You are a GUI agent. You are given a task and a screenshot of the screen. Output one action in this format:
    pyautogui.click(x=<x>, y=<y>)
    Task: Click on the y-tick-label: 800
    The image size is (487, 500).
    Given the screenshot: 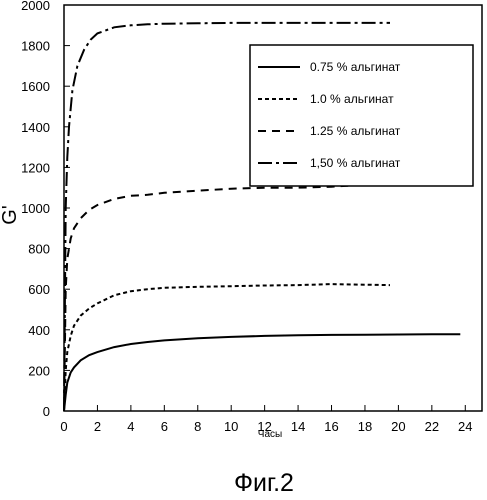 What is the action you would take?
    pyautogui.click(x=39, y=249)
    